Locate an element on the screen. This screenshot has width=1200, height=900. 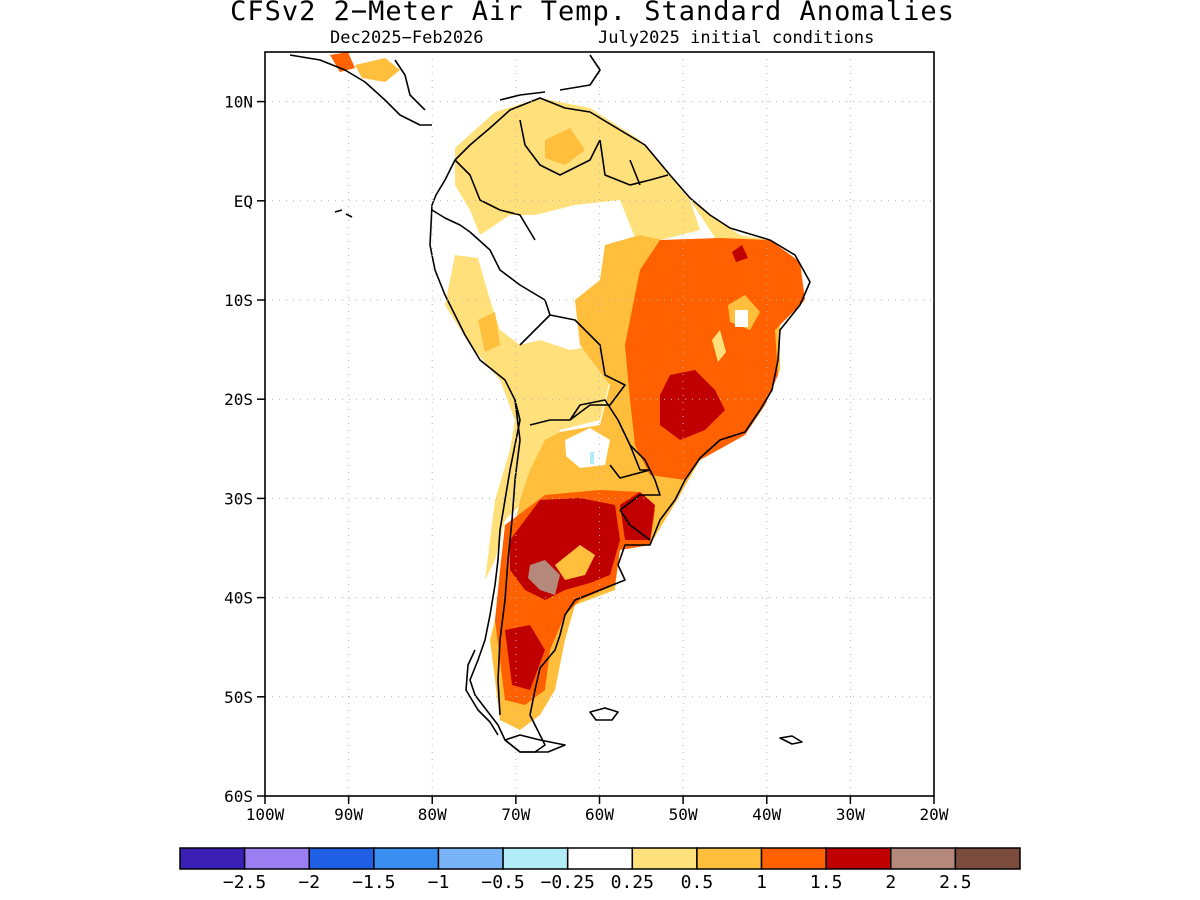
initial-conditions: July2025 initial conditions is located at coordinates (736, 38).